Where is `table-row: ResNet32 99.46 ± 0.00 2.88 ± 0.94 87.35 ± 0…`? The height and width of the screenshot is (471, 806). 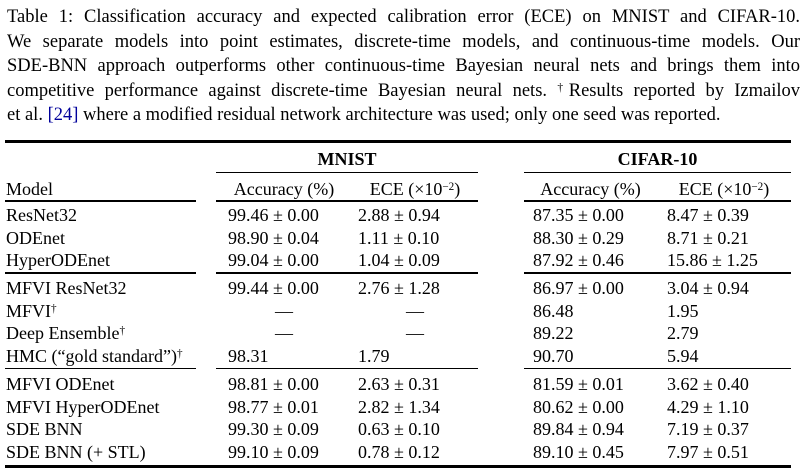
table-row: ResNet32 99.46 ± 0.00 2.88 ± 0.94 87.35 ± 0… is located at coordinates (403, 215).